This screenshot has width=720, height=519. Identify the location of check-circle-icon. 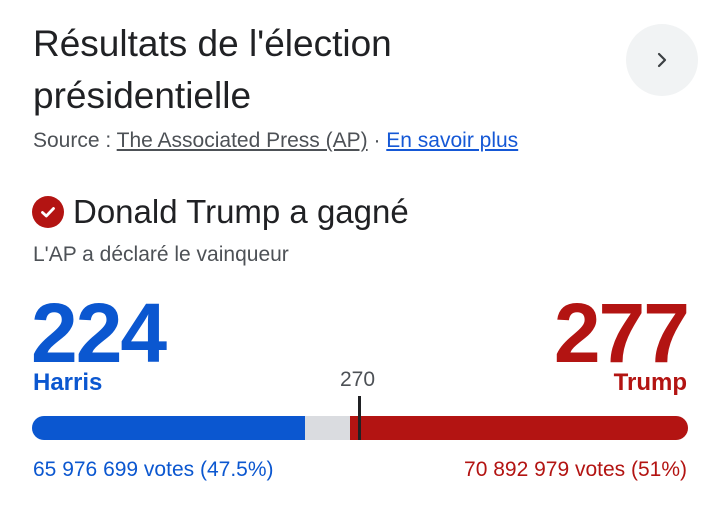
(48, 212).